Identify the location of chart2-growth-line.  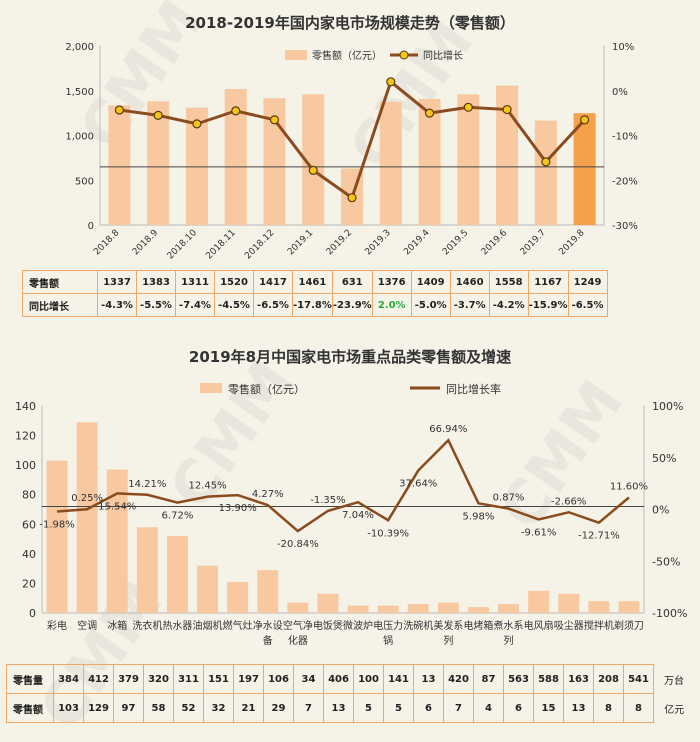
(343, 485).